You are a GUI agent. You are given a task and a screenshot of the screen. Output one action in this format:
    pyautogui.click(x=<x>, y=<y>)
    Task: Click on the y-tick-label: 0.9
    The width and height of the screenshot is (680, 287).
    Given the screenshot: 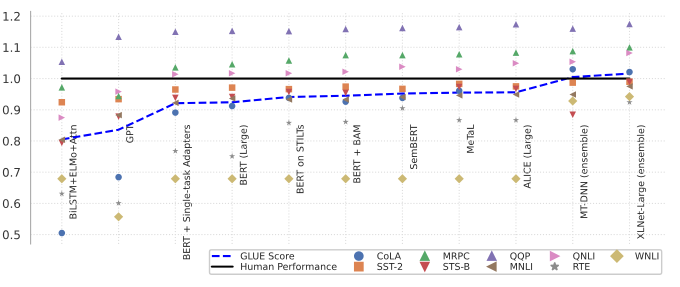 What is the action you would take?
    pyautogui.click(x=11, y=109)
    